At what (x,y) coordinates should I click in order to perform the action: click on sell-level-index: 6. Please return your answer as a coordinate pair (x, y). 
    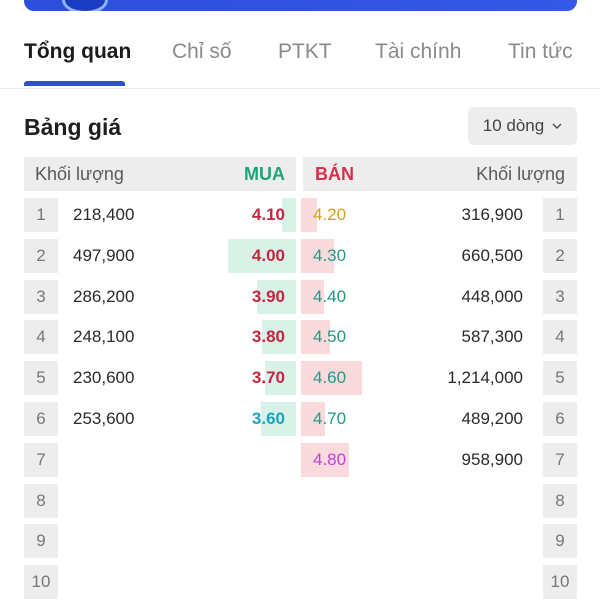
    Looking at the image, I should click on (560, 419).